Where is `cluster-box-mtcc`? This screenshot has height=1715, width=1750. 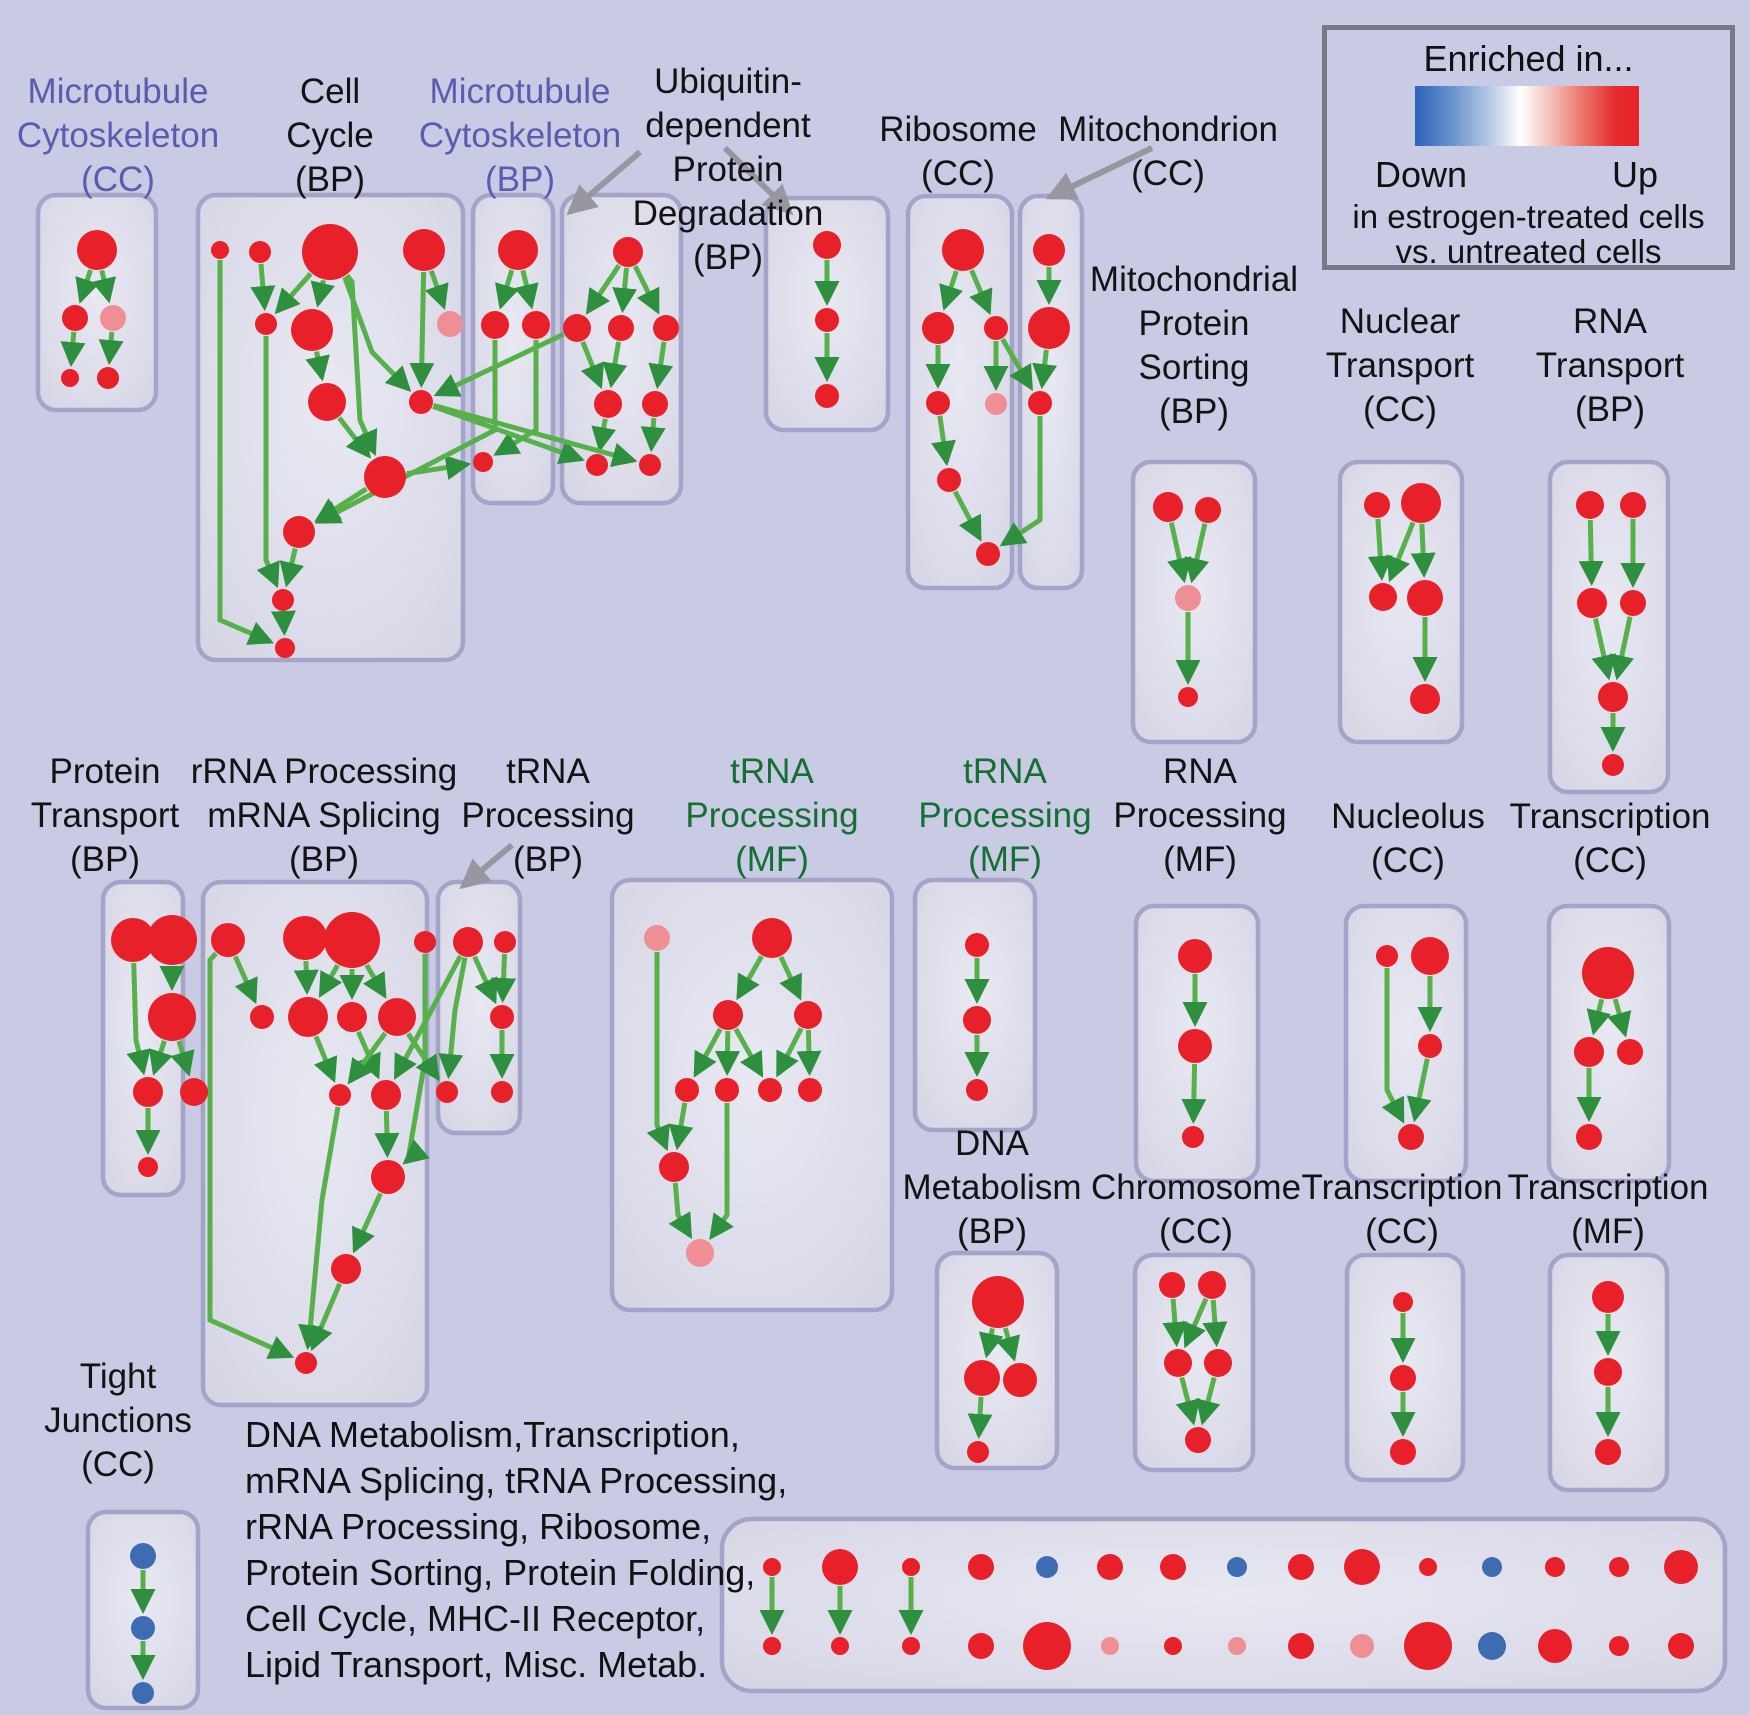 cluster-box-mtcc is located at coordinates (97, 302).